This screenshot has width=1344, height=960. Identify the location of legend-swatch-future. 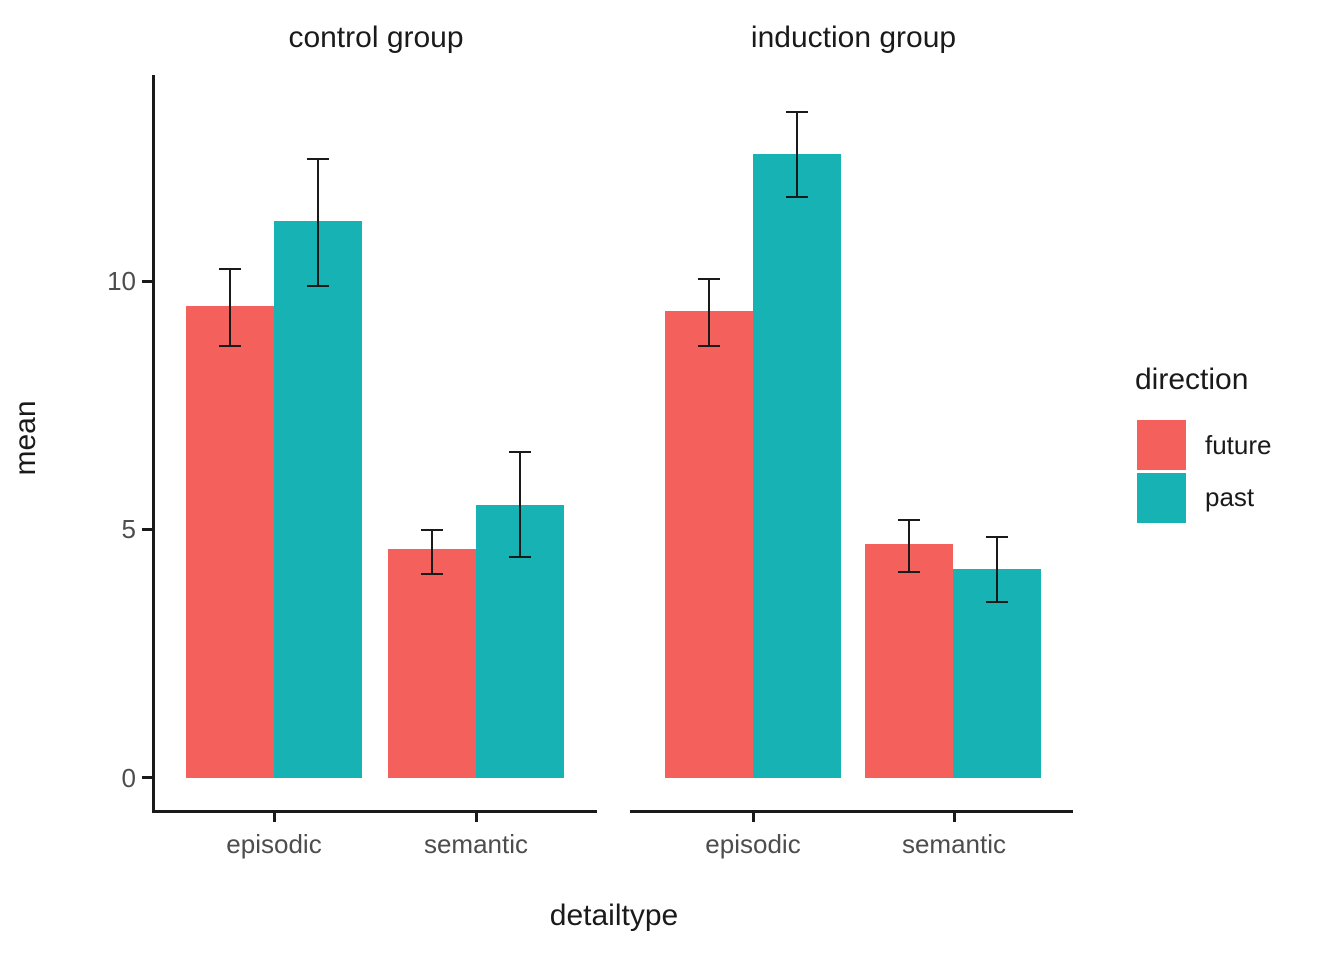
(1161, 445).